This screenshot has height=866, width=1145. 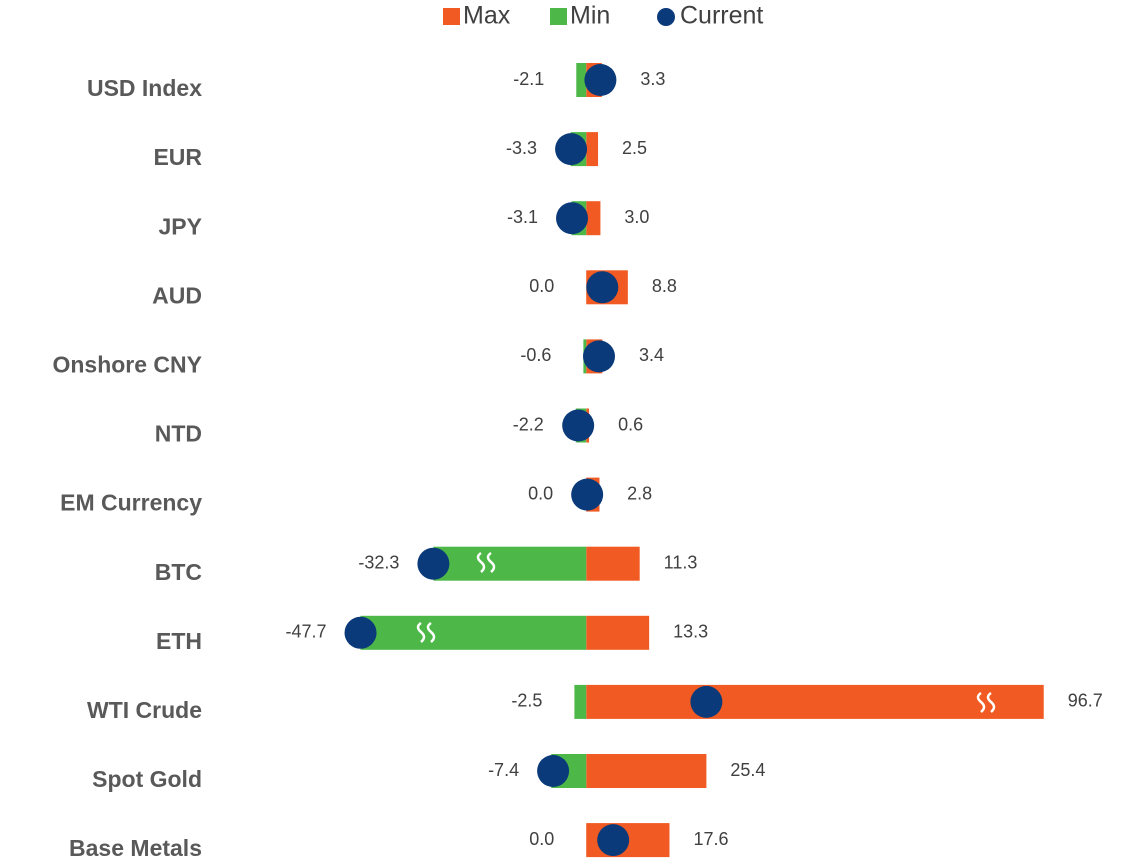 I want to click on legend-label: Max, so click(x=487, y=16).